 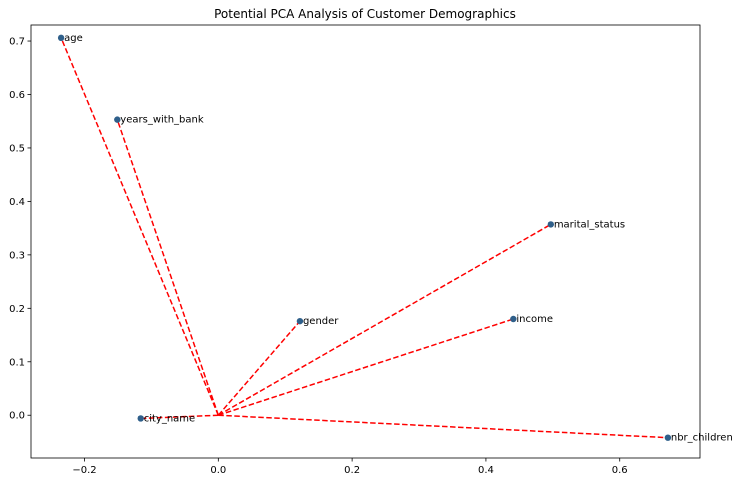 I want to click on point-label-city-name: city_name, so click(x=169, y=418).